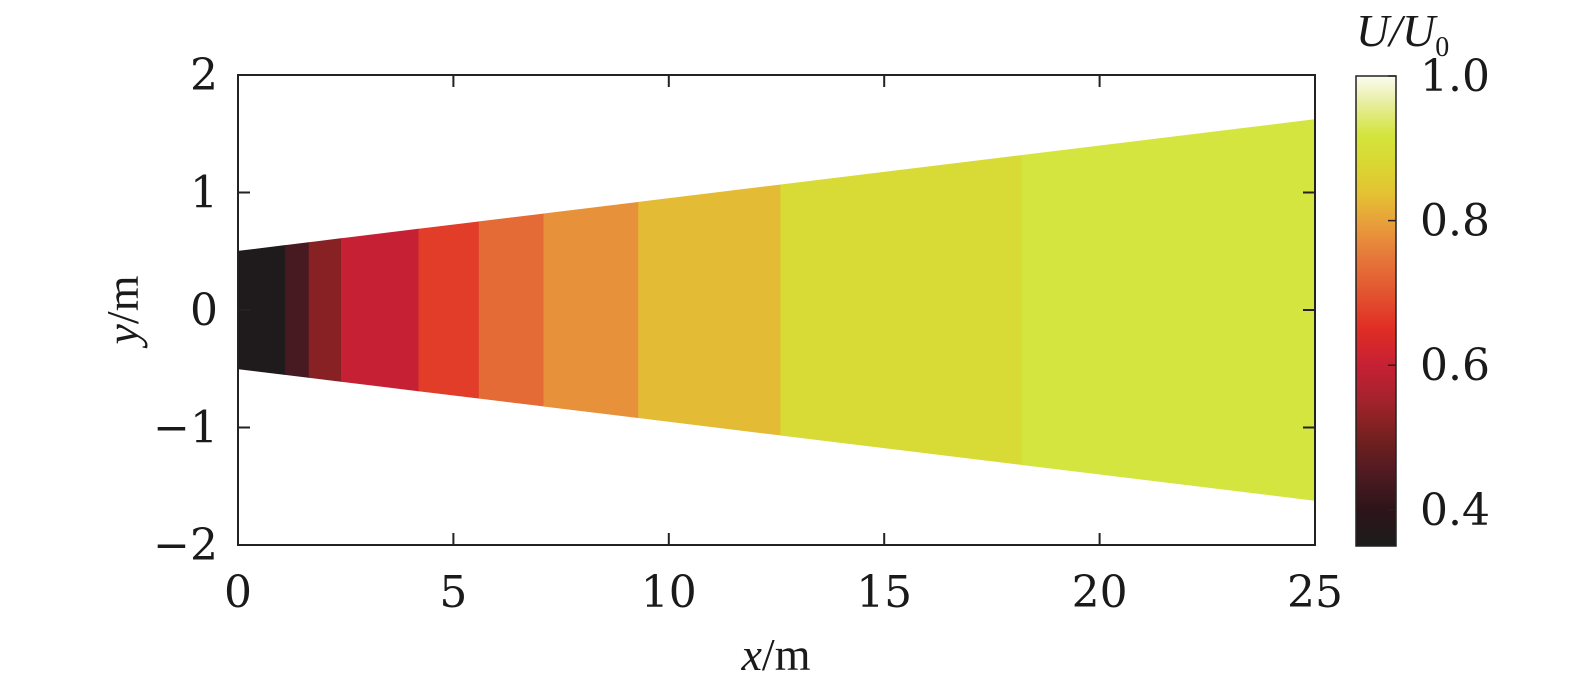 The width and height of the screenshot is (1575, 688). What do you see at coordinates (1439, 293) in the screenshot?
I see `colorbar-ticks: 1.0 0.8 0.6 0.4` at bounding box center [1439, 293].